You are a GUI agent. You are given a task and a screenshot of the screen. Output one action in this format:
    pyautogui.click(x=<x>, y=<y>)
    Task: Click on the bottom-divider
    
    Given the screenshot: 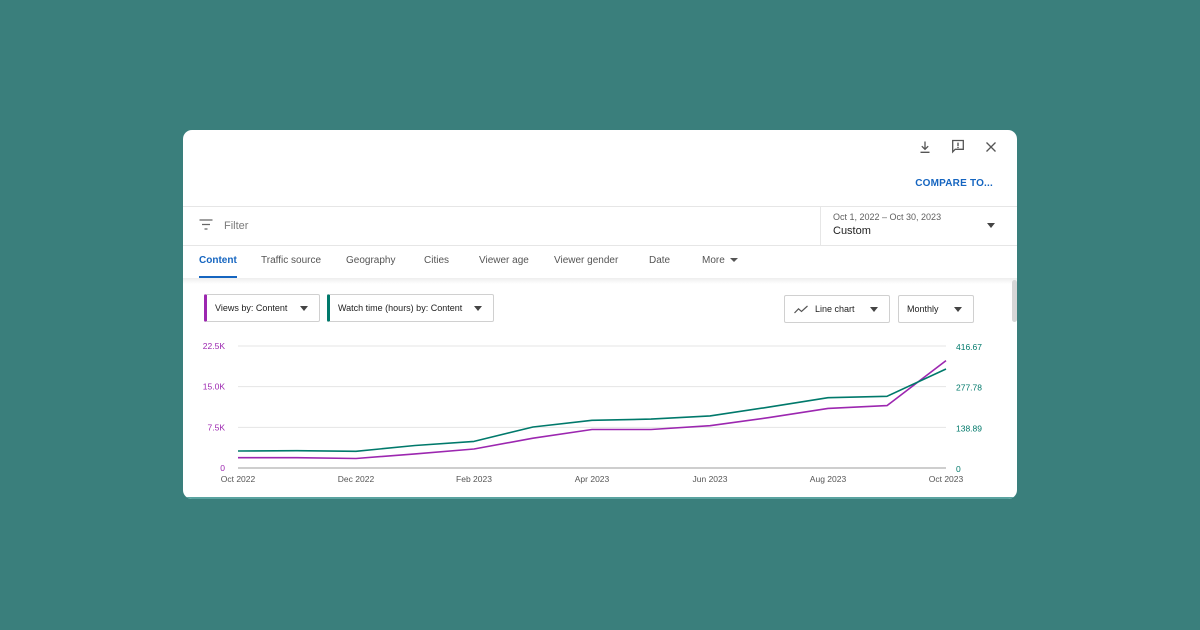 What is the action you would take?
    pyautogui.click(x=600, y=498)
    